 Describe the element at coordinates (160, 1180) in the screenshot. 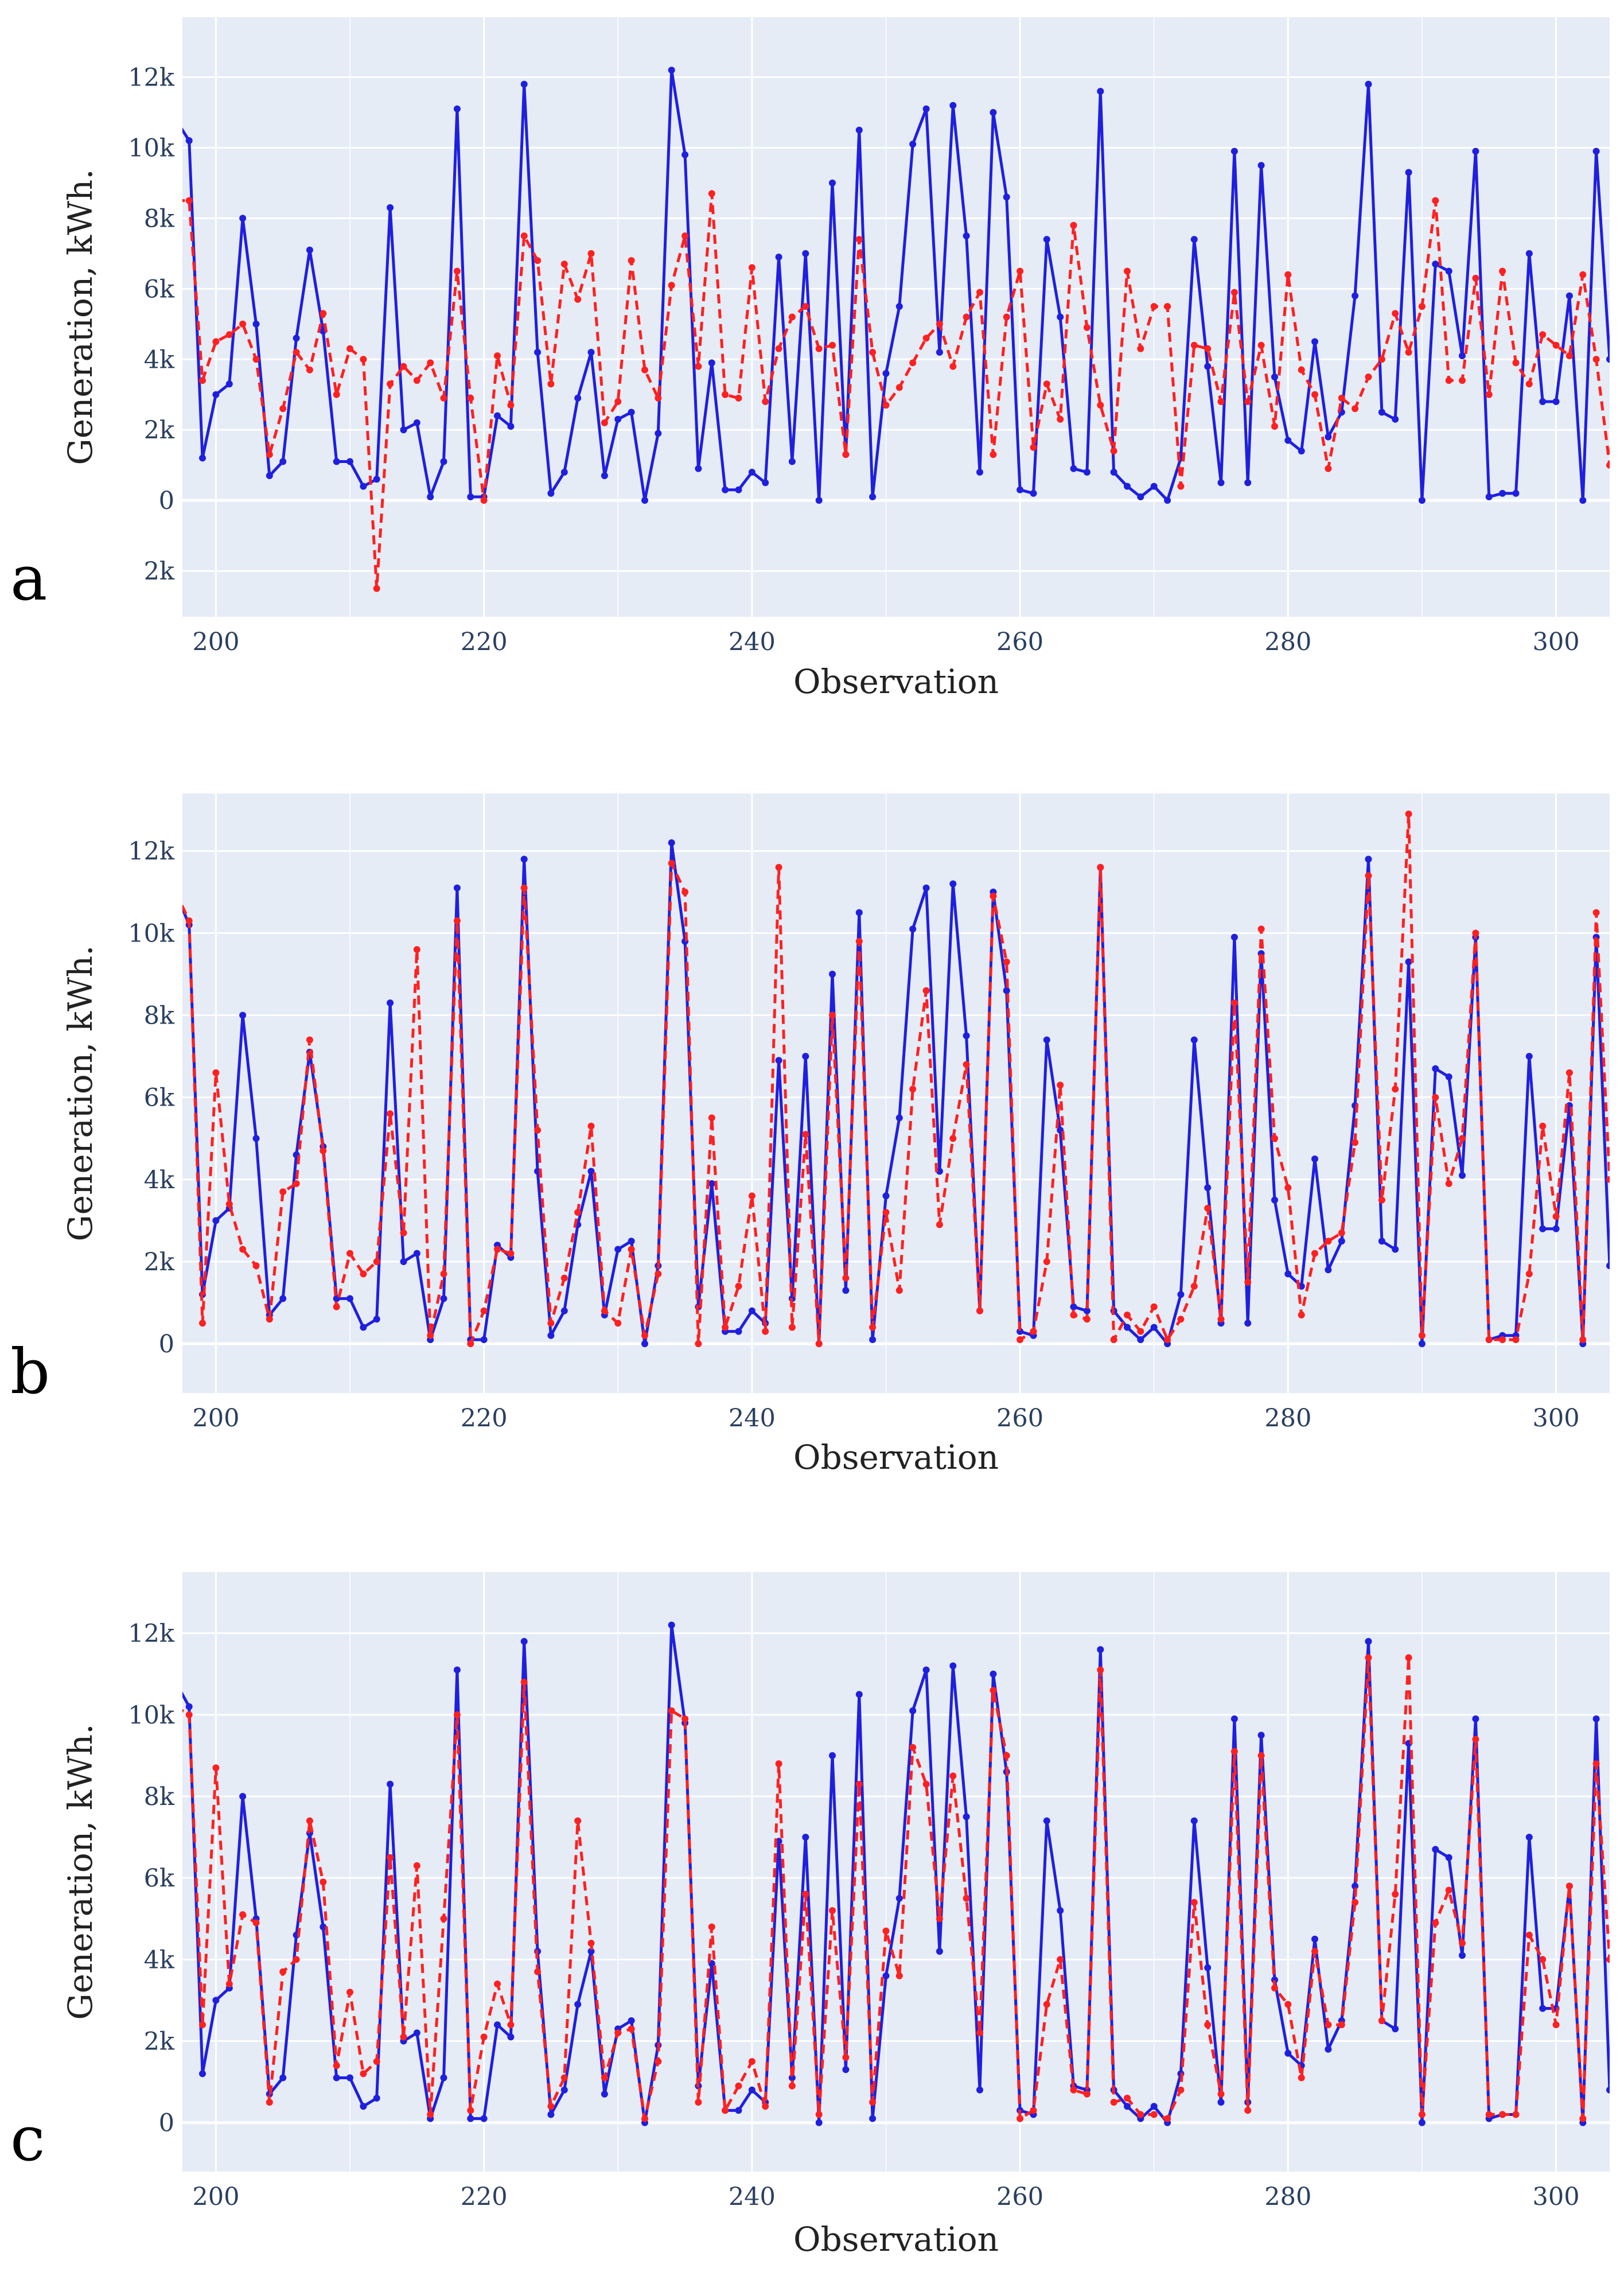

I see `y-tick-label: 4k` at that location.